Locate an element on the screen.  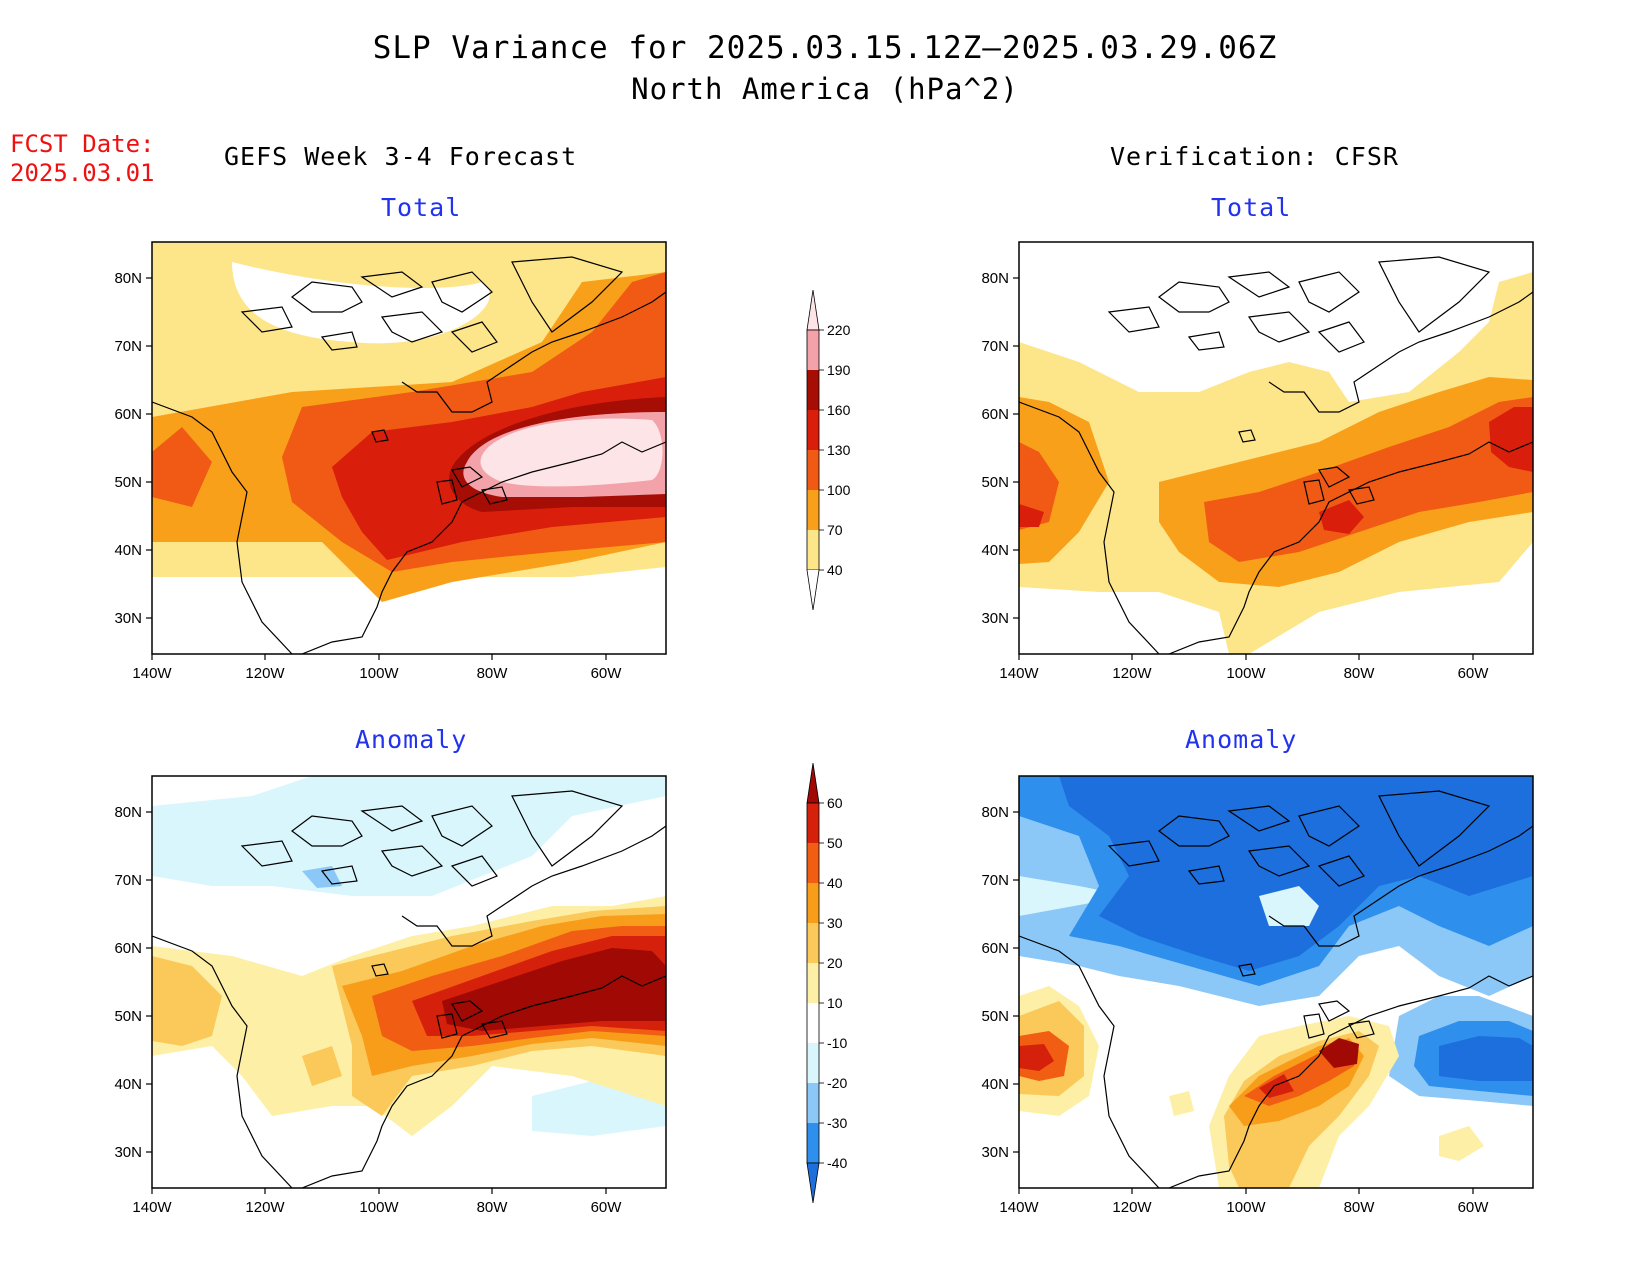
colorbar-anomaly-label: 40 is located at coordinates (835, 883).